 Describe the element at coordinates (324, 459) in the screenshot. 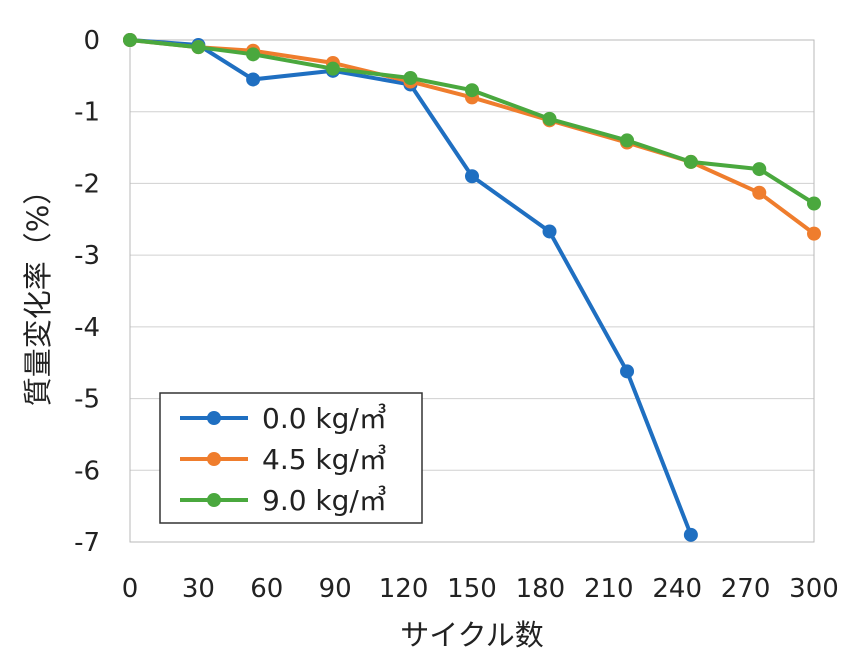

I see `legend-label: 4.5 kg/㎥` at that location.